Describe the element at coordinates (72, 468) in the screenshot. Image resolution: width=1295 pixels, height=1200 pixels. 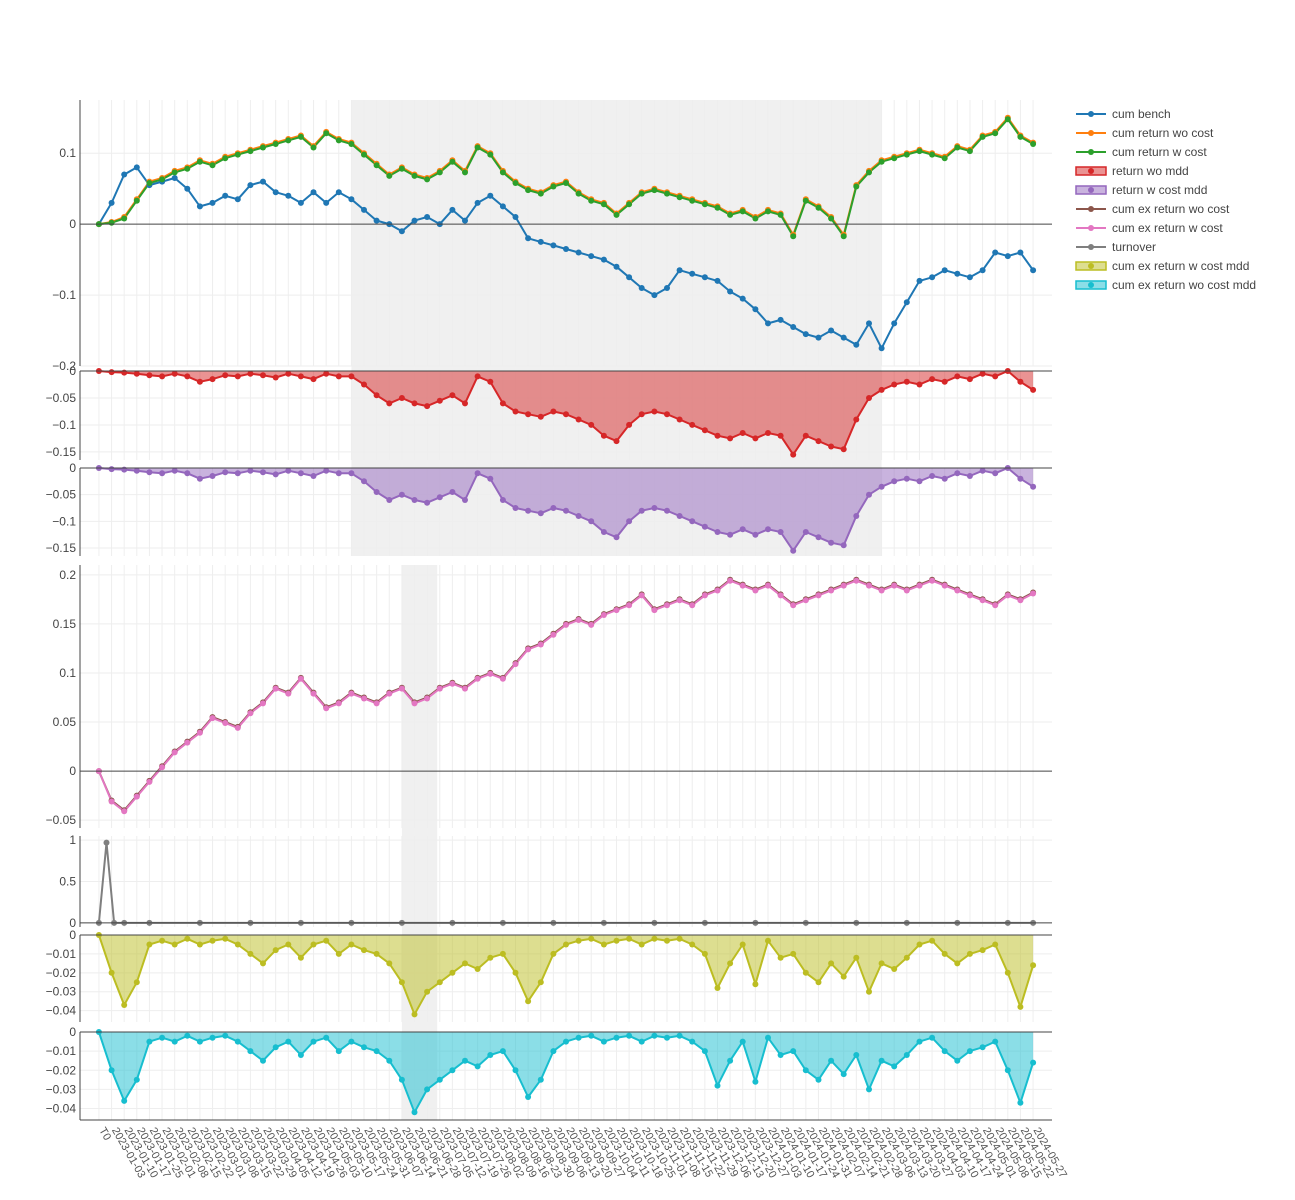
I see `y-tick-label: 0` at that location.